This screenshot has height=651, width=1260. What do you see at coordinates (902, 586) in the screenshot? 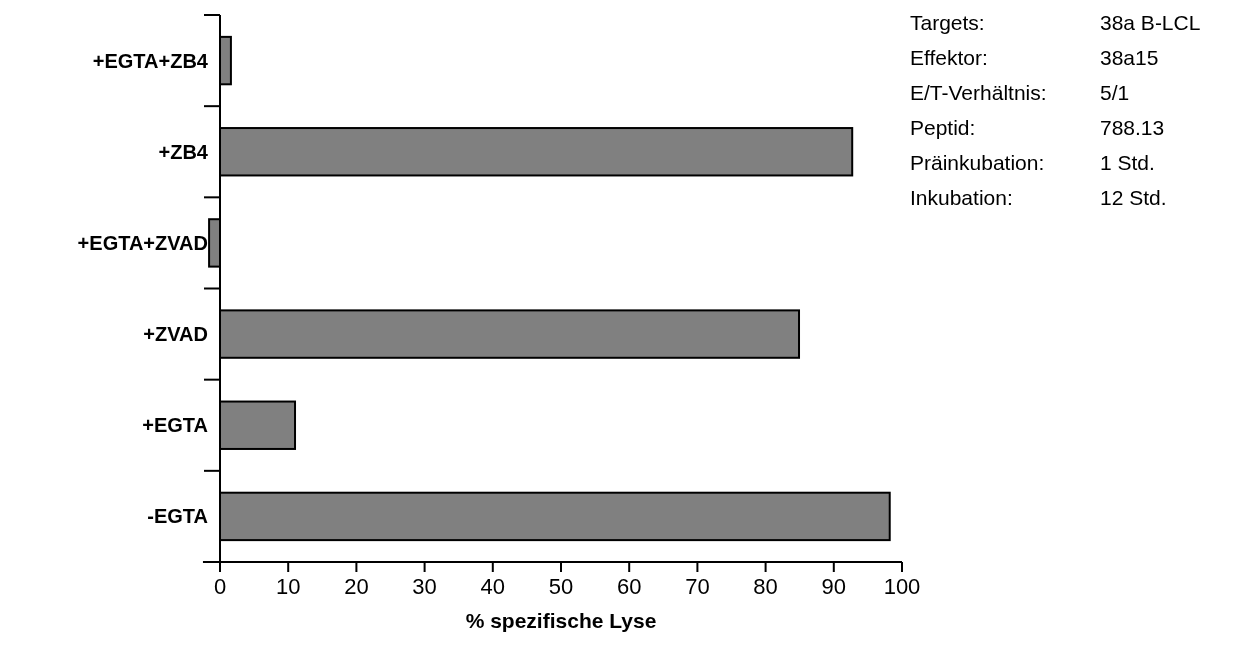
I see `x-tick-label: 100` at bounding box center [902, 586].